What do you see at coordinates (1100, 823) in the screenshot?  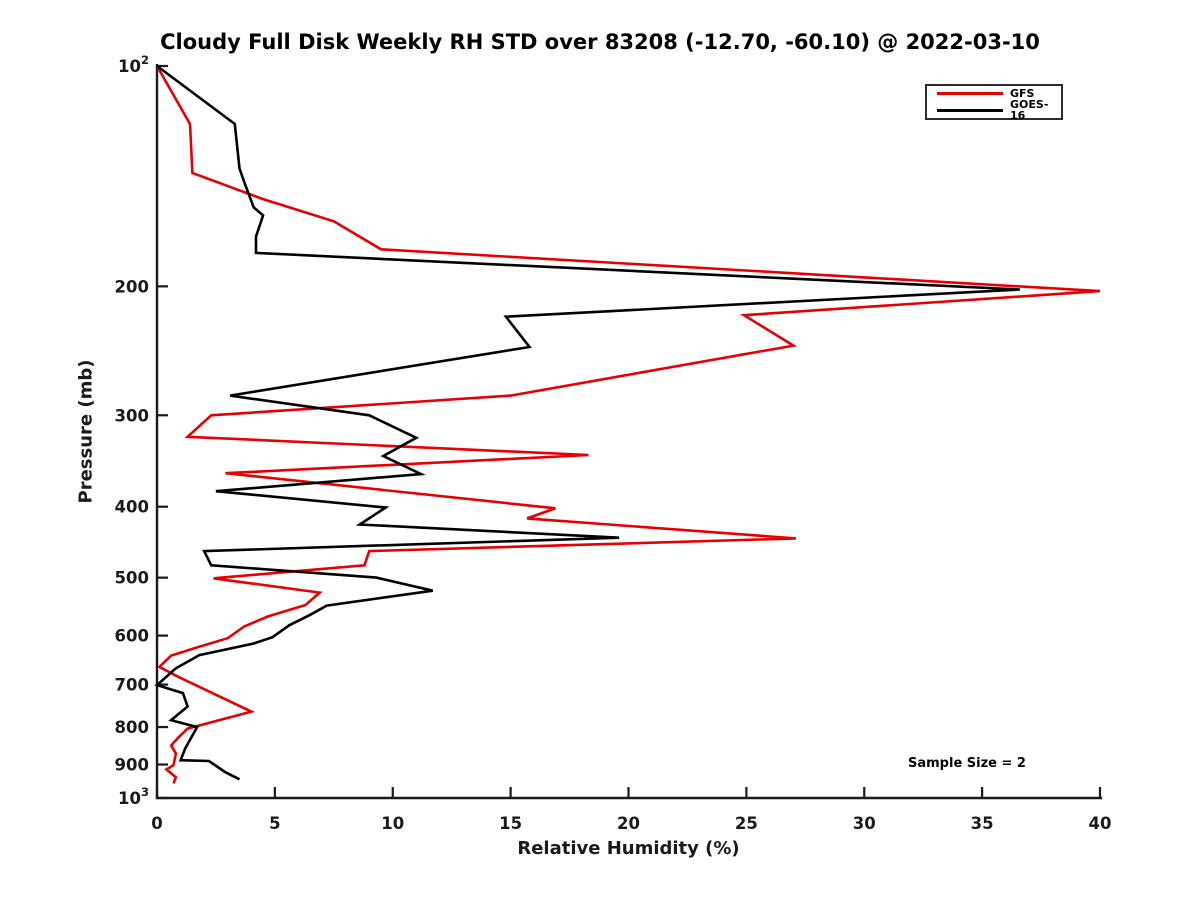 I see `x-tick-label: 40` at bounding box center [1100, 823].